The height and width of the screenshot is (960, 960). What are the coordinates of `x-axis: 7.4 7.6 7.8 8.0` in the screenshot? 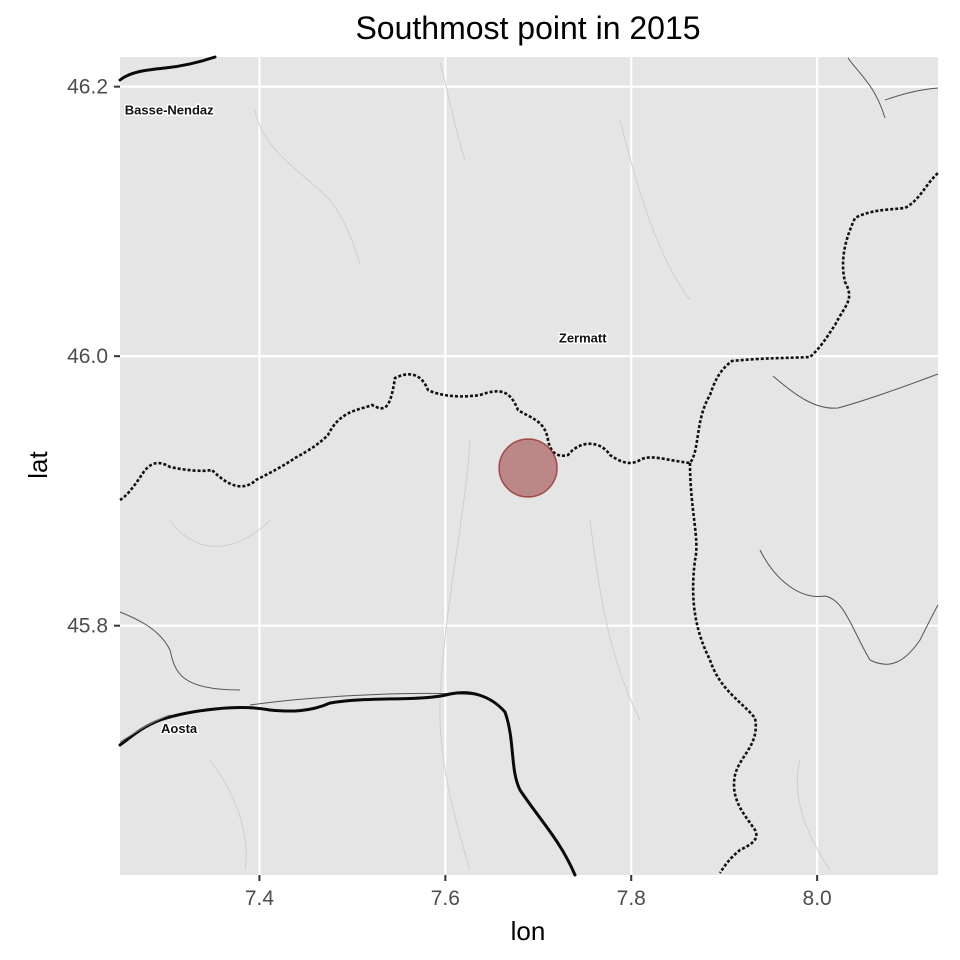 It's located at (538, 892).